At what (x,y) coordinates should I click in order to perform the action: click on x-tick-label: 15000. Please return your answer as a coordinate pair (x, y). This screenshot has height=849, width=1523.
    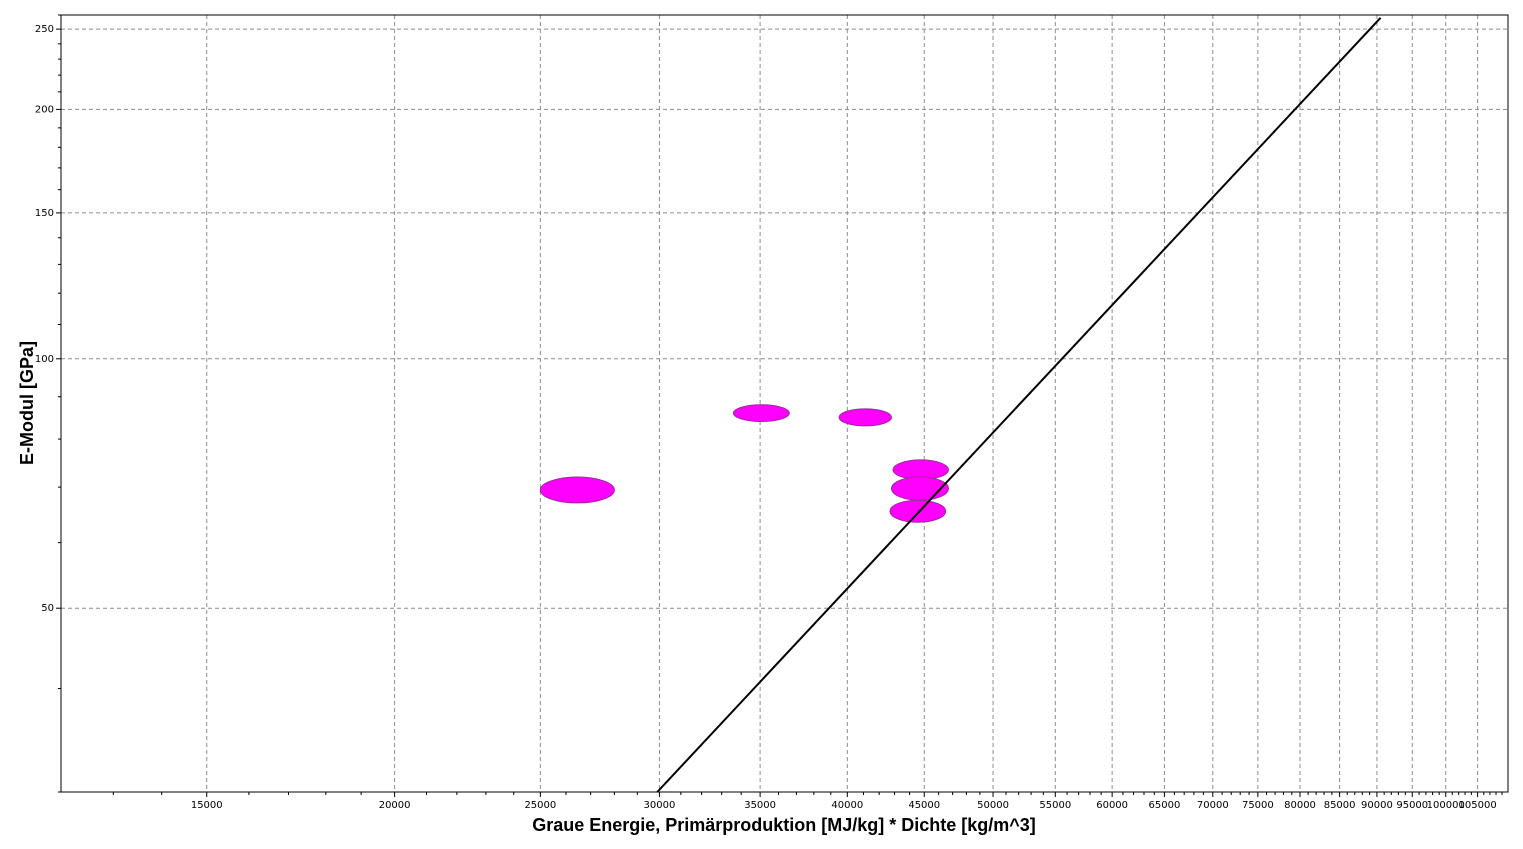
    Looking at the image, I should click on (207, 805).